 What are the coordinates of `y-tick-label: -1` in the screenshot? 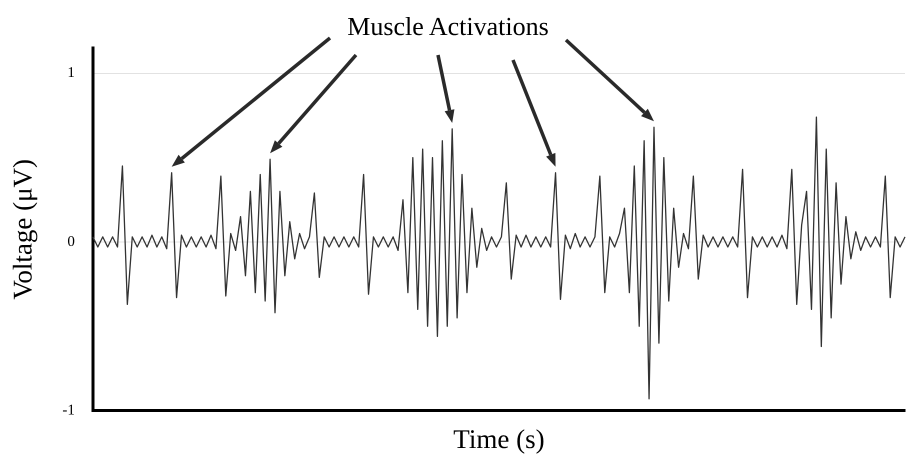 It's located at (68, 410).